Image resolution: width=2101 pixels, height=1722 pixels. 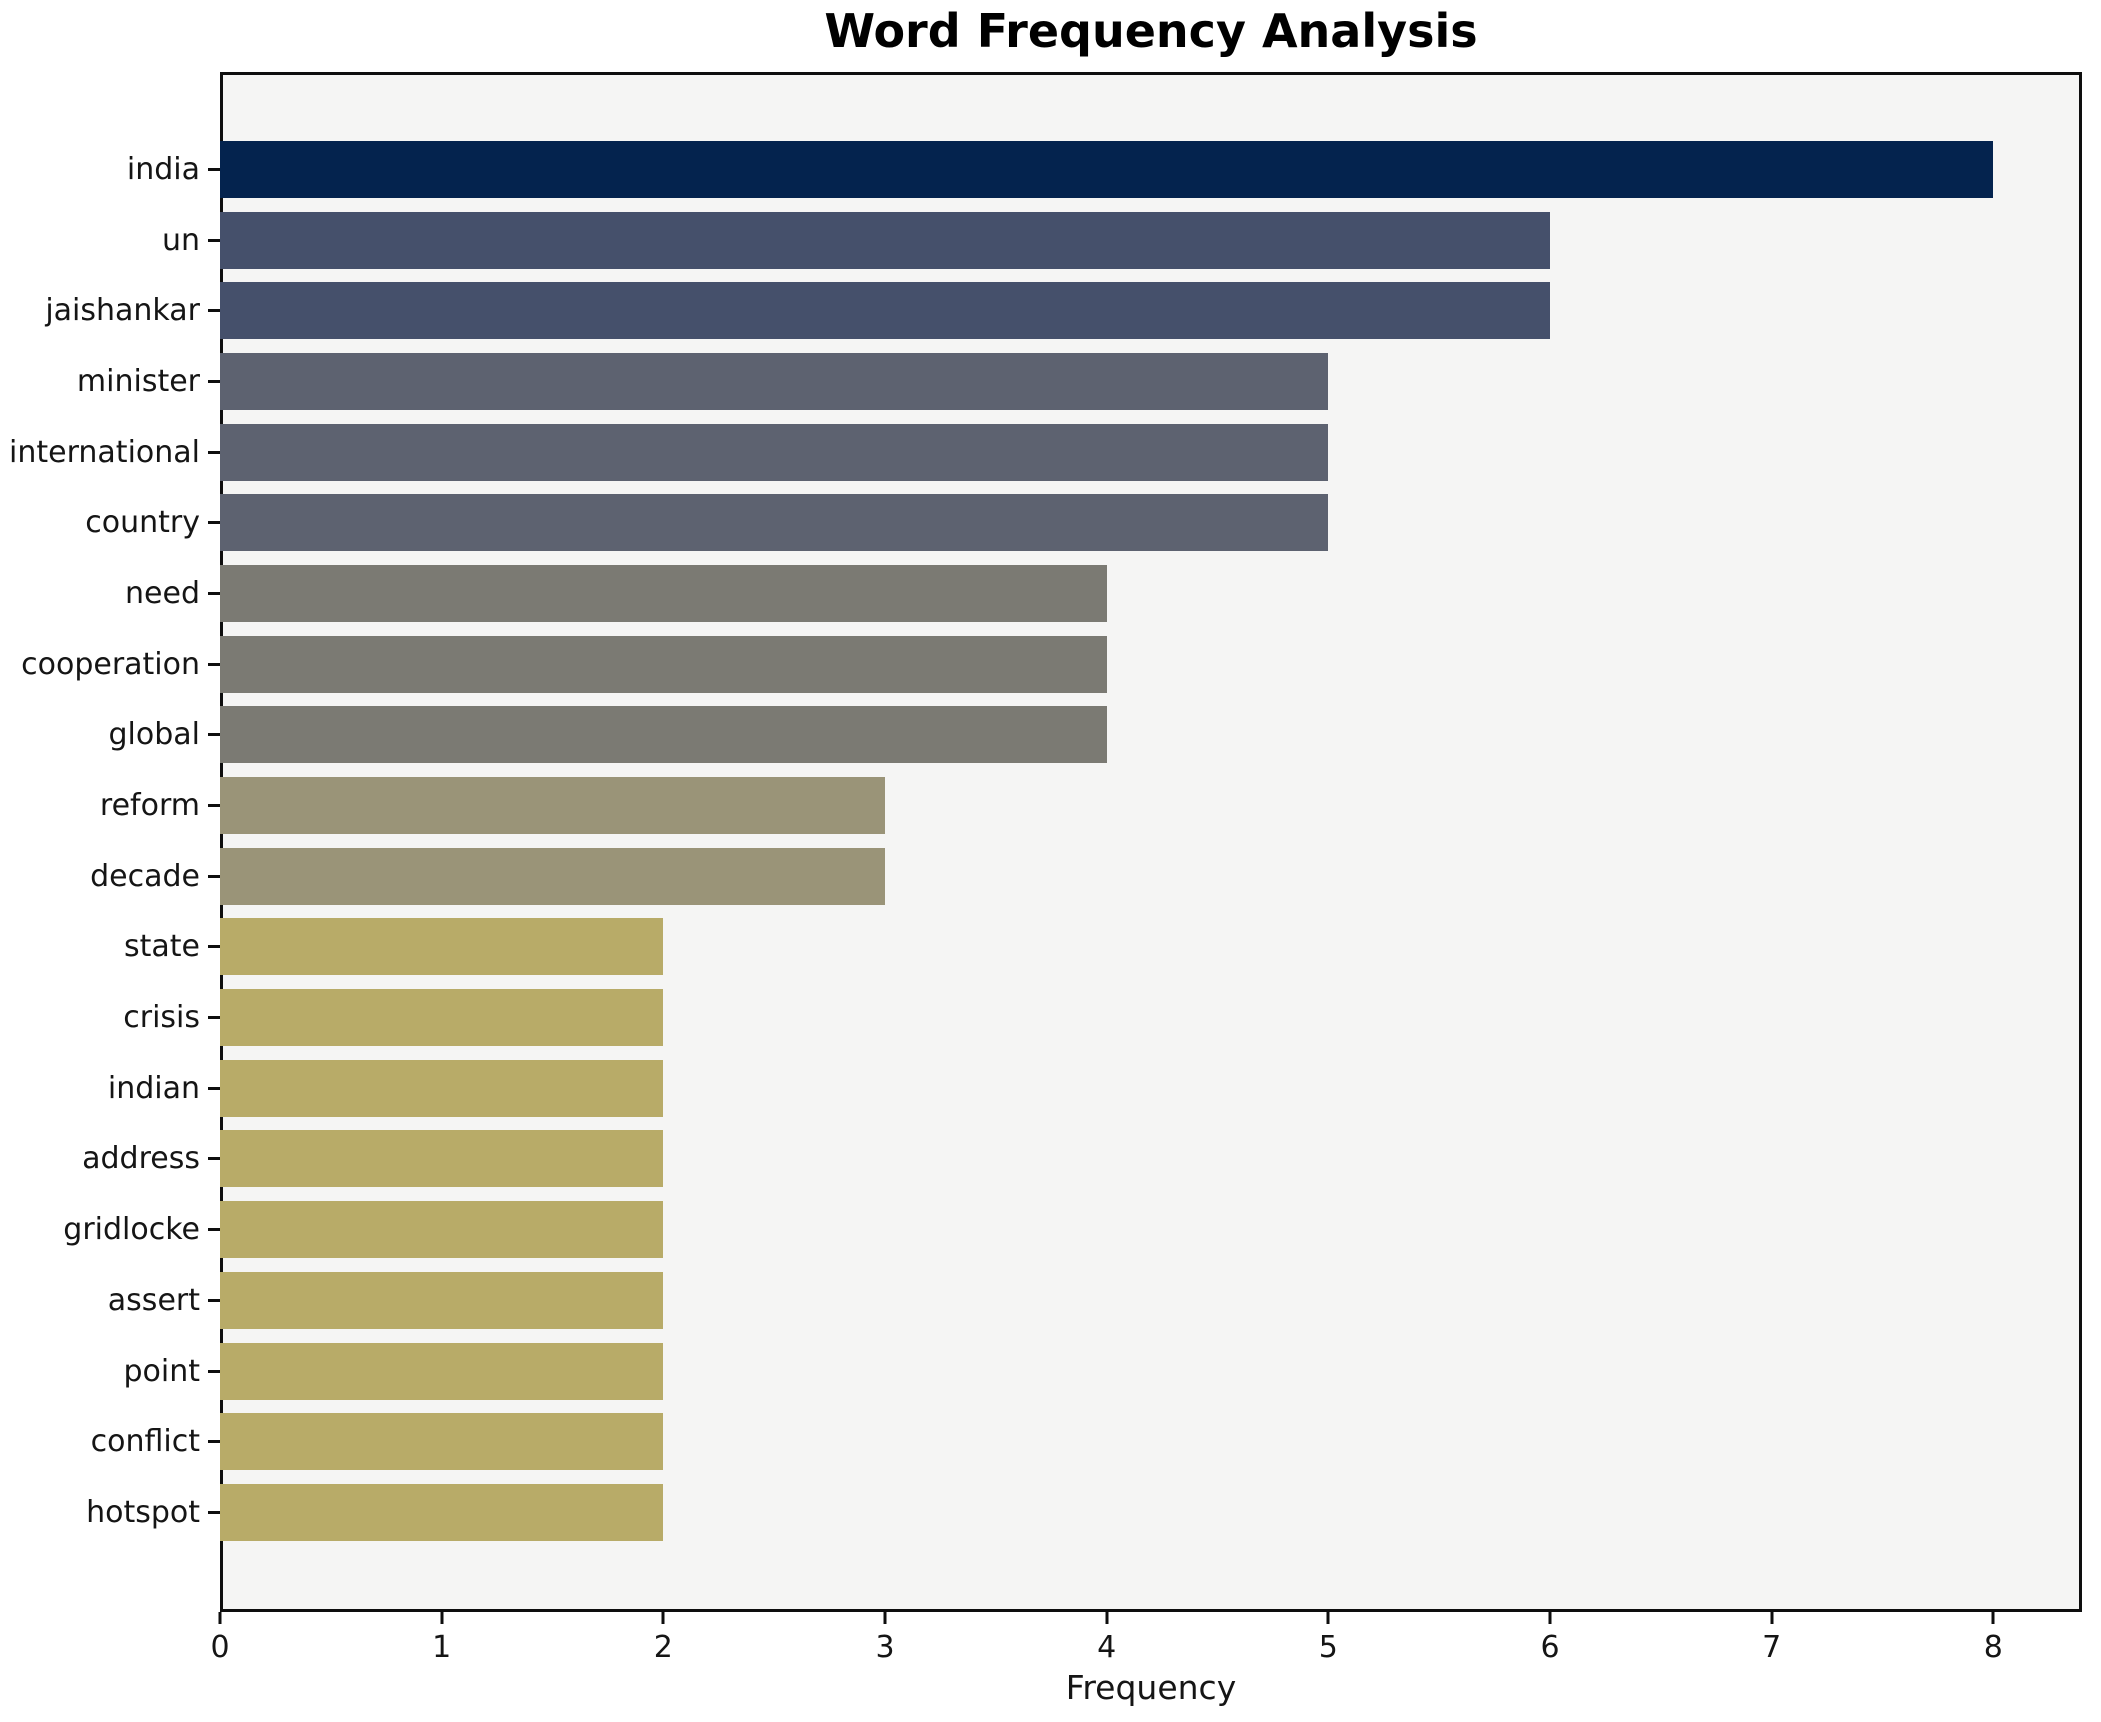 What do you see at coordinates (1772, 1647) in the screenshot?
I see `x-tick-label: 7` at bounding box center [1772, 1647].